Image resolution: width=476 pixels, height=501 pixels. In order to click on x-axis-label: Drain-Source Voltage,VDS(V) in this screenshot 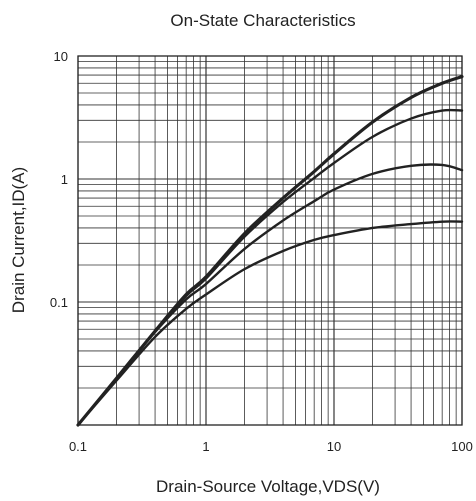, I will do `click(268, 486)`.